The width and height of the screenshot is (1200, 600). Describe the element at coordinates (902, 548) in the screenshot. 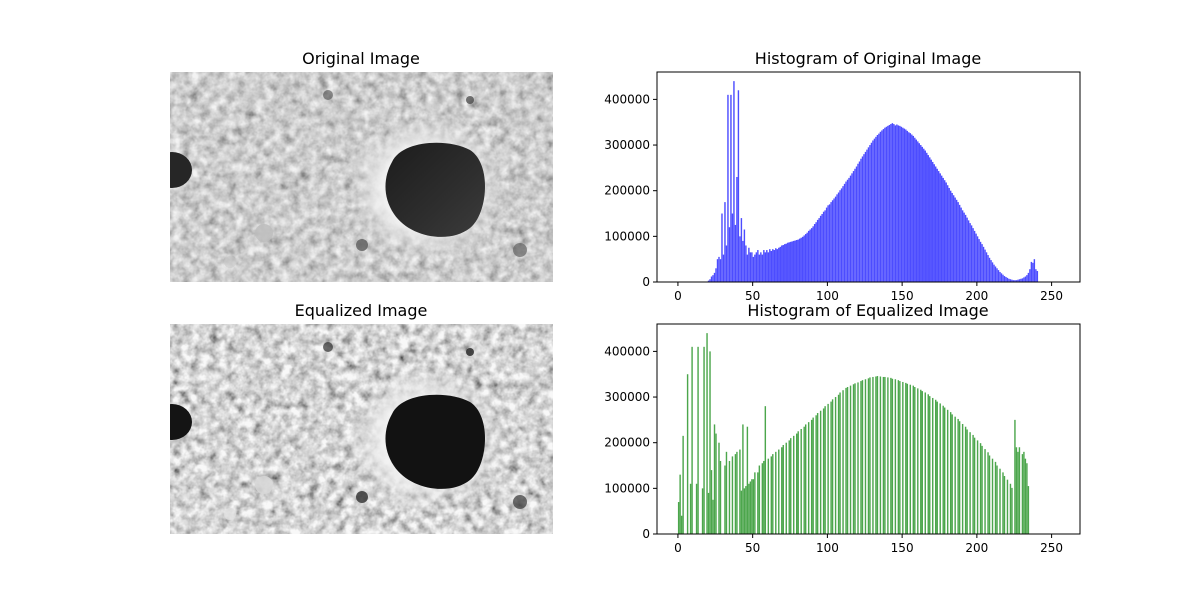

I see `x-tick-label: 150` at that location.